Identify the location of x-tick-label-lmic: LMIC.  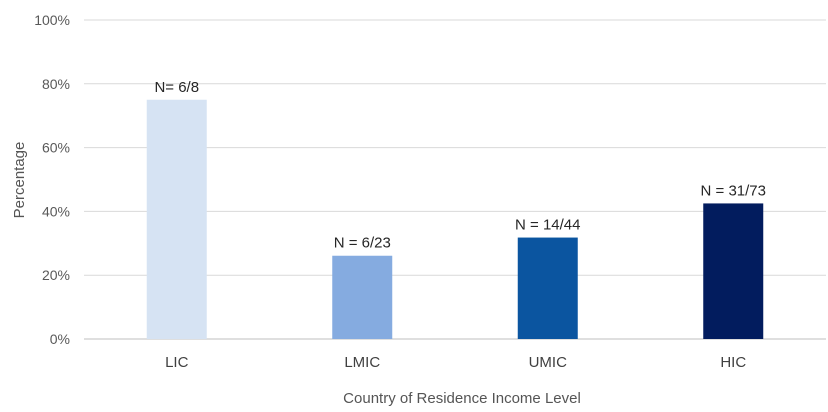
(362, 362).